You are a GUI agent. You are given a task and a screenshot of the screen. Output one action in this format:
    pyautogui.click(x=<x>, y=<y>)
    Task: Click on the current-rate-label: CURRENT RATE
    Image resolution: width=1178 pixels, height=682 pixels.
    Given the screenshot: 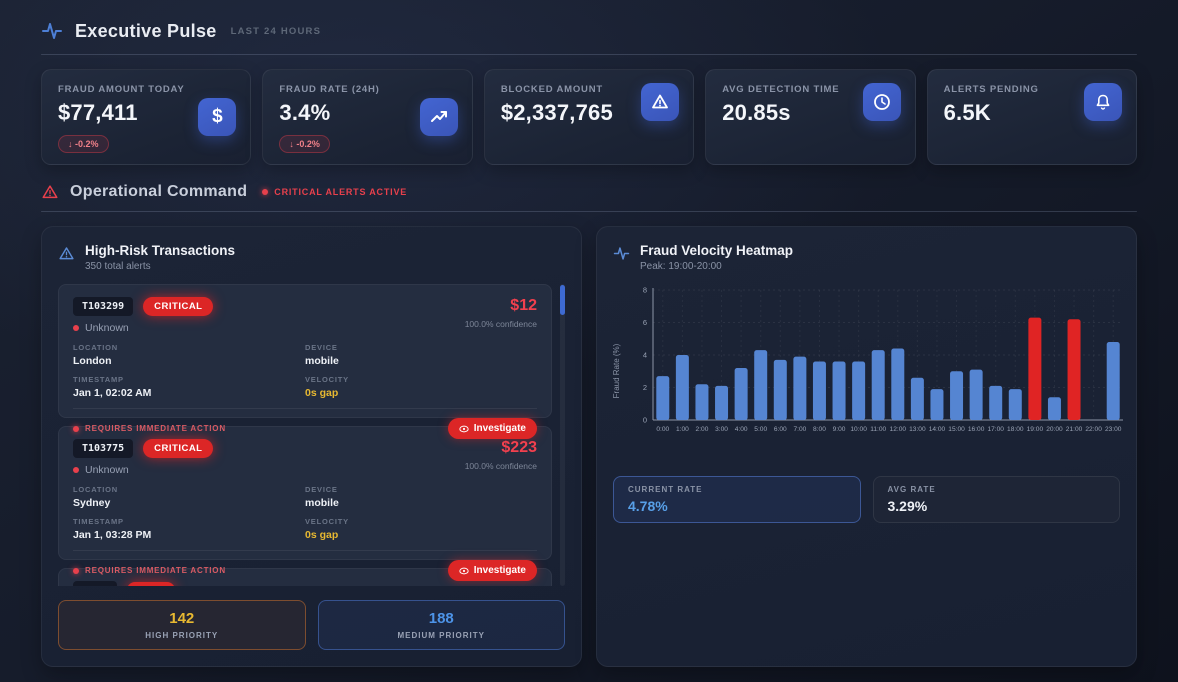 What is the action you would take?
    pyautogui.click(x=665, y=489)
    